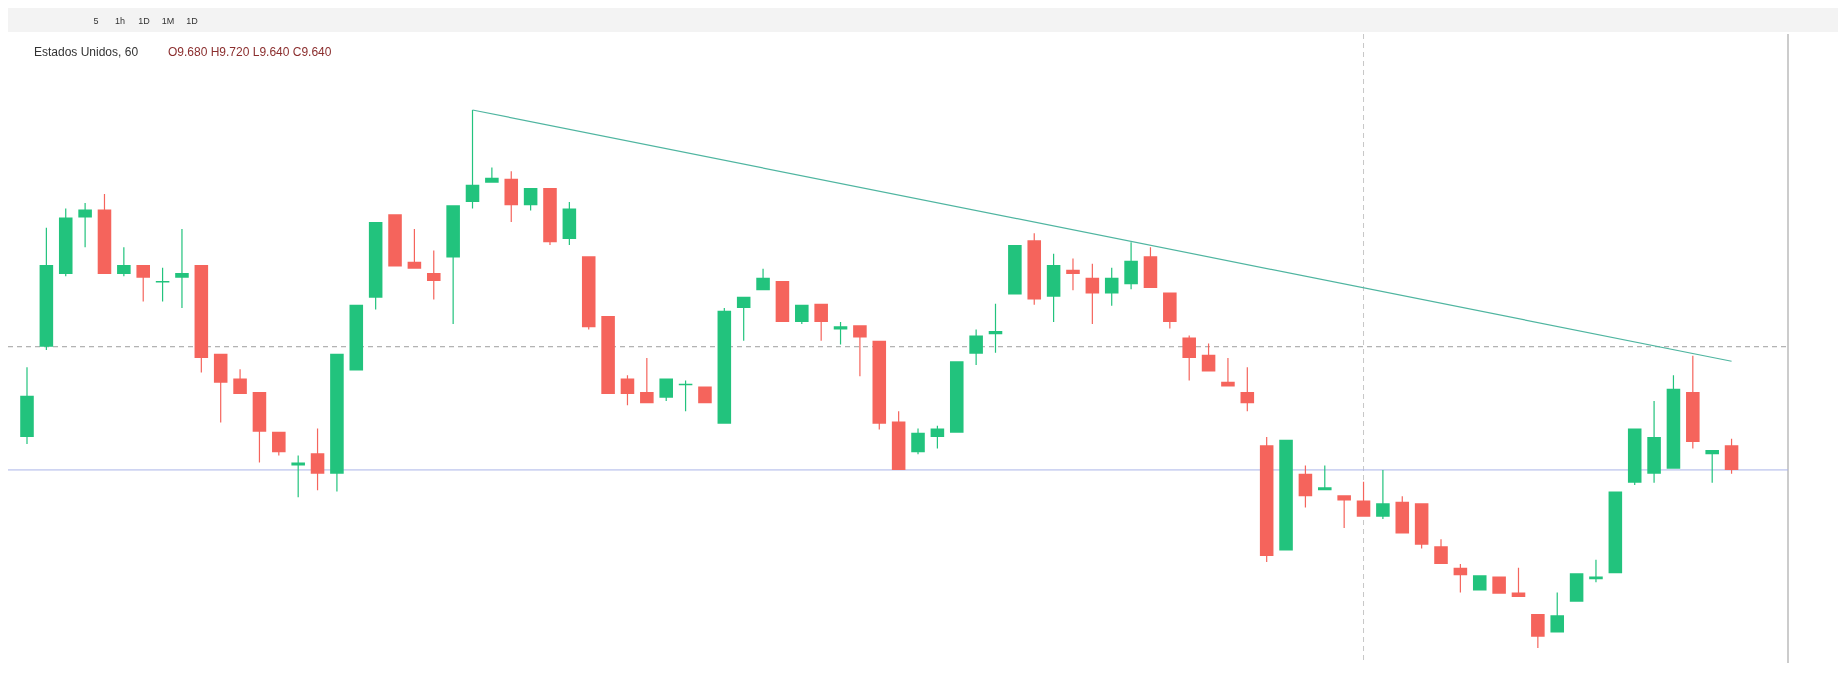  I want to click on toolbar: 5 1h 1D 1M 1D, so click(923, 20).